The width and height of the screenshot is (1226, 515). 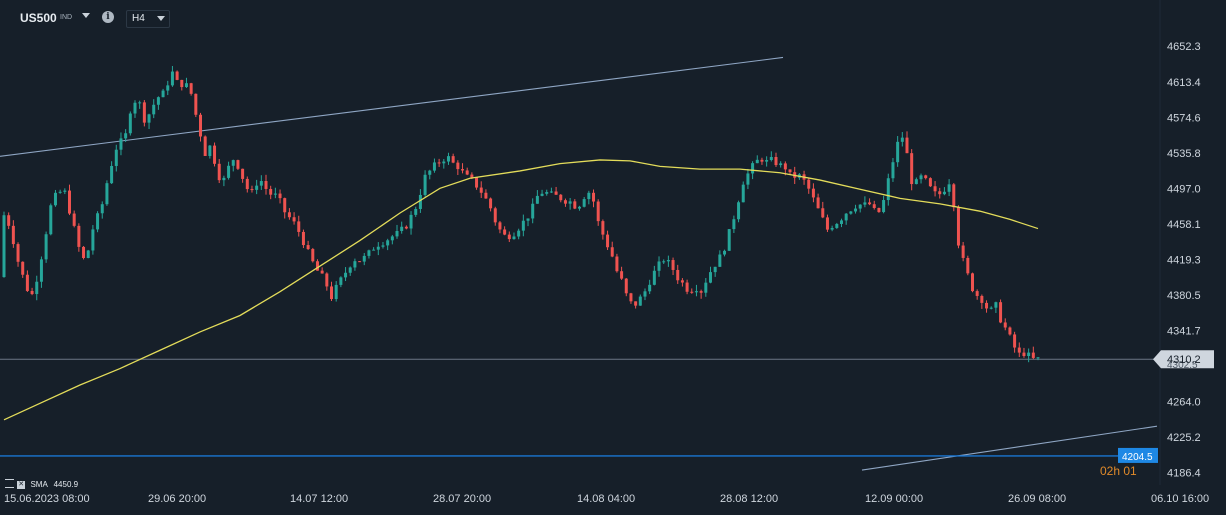 What do you see at coordinates (1184, 118) in the screenshot?
I see `y-tick-label: 4574.6` at bounding box center [1184, 118].